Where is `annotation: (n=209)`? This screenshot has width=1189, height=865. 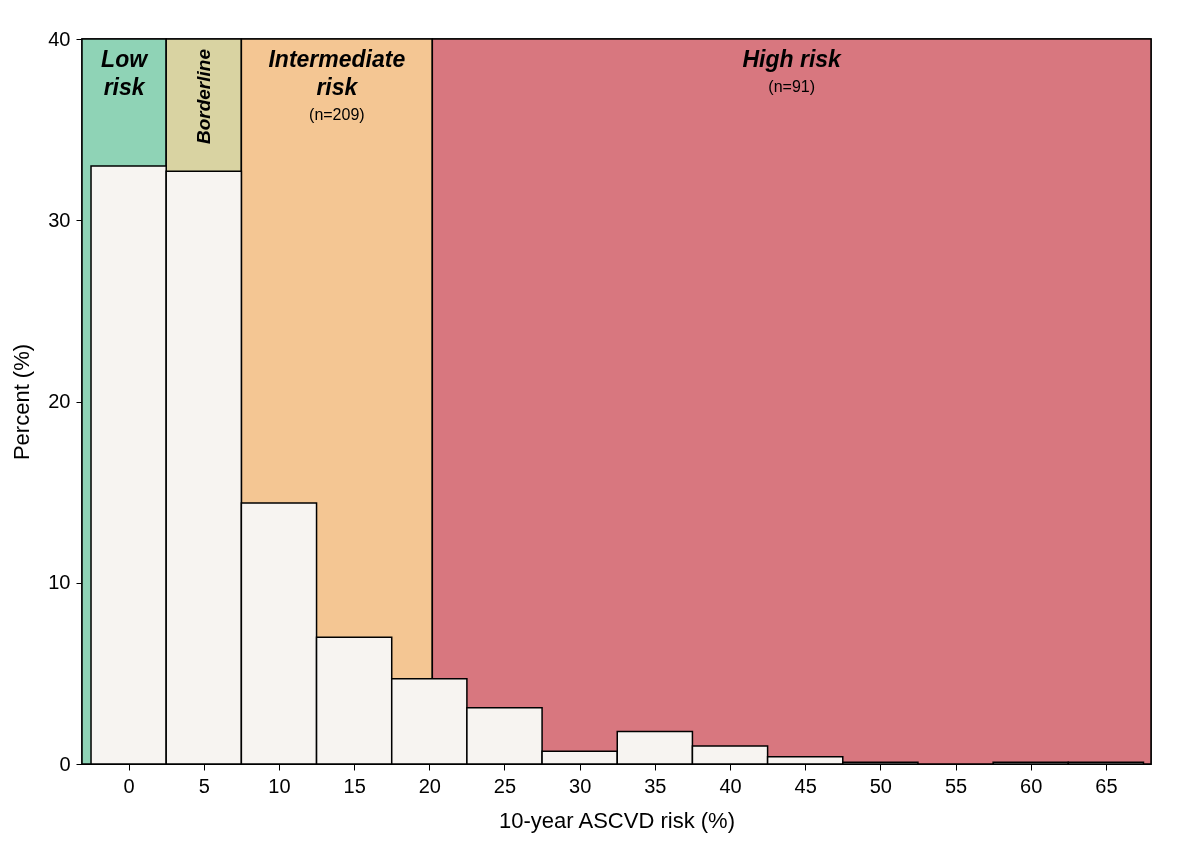
annotation: (n=209) is located at coordinates (337, 114).